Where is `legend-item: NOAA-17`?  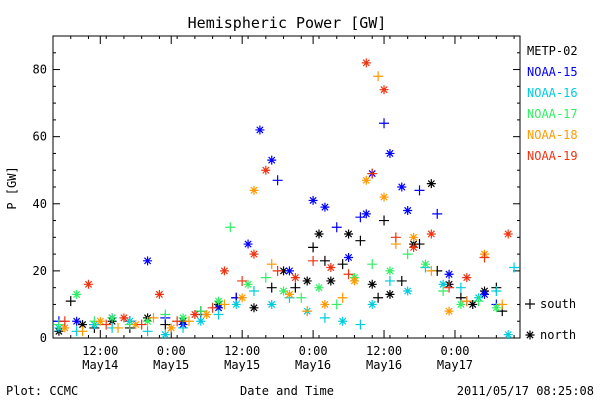
legend-item: NOAA-17 is located at coordinates (552, 114).